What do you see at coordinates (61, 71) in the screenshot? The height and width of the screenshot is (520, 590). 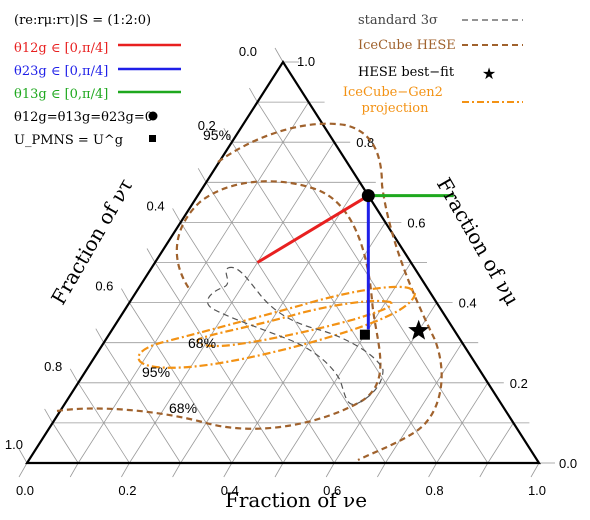 I see `legend-item-theta23: θ23g ∈ [0,π/4]` at bounding box center [61, 71].